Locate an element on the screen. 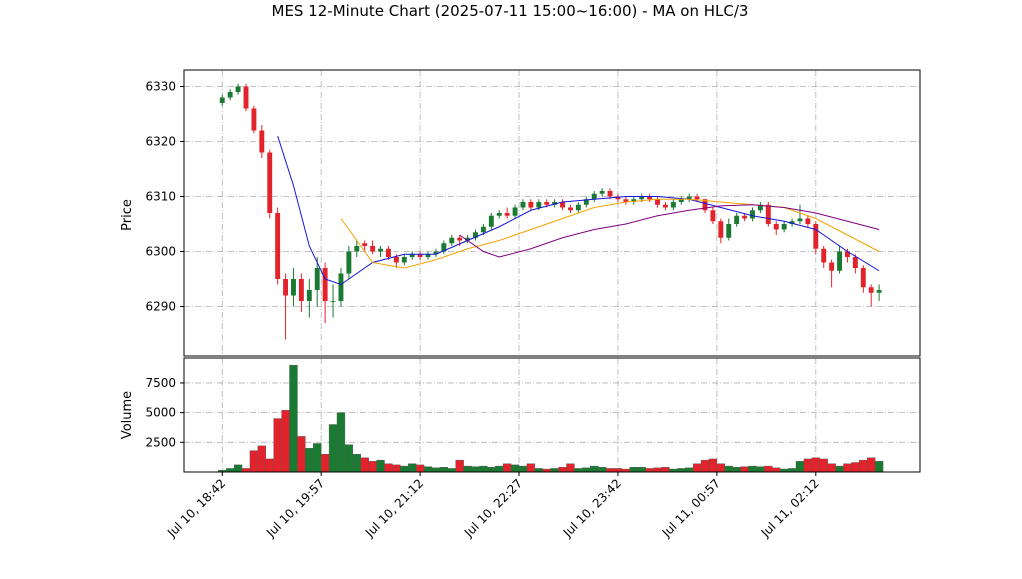  y-tick-label: 6320 is located at coordinates (160, 142).